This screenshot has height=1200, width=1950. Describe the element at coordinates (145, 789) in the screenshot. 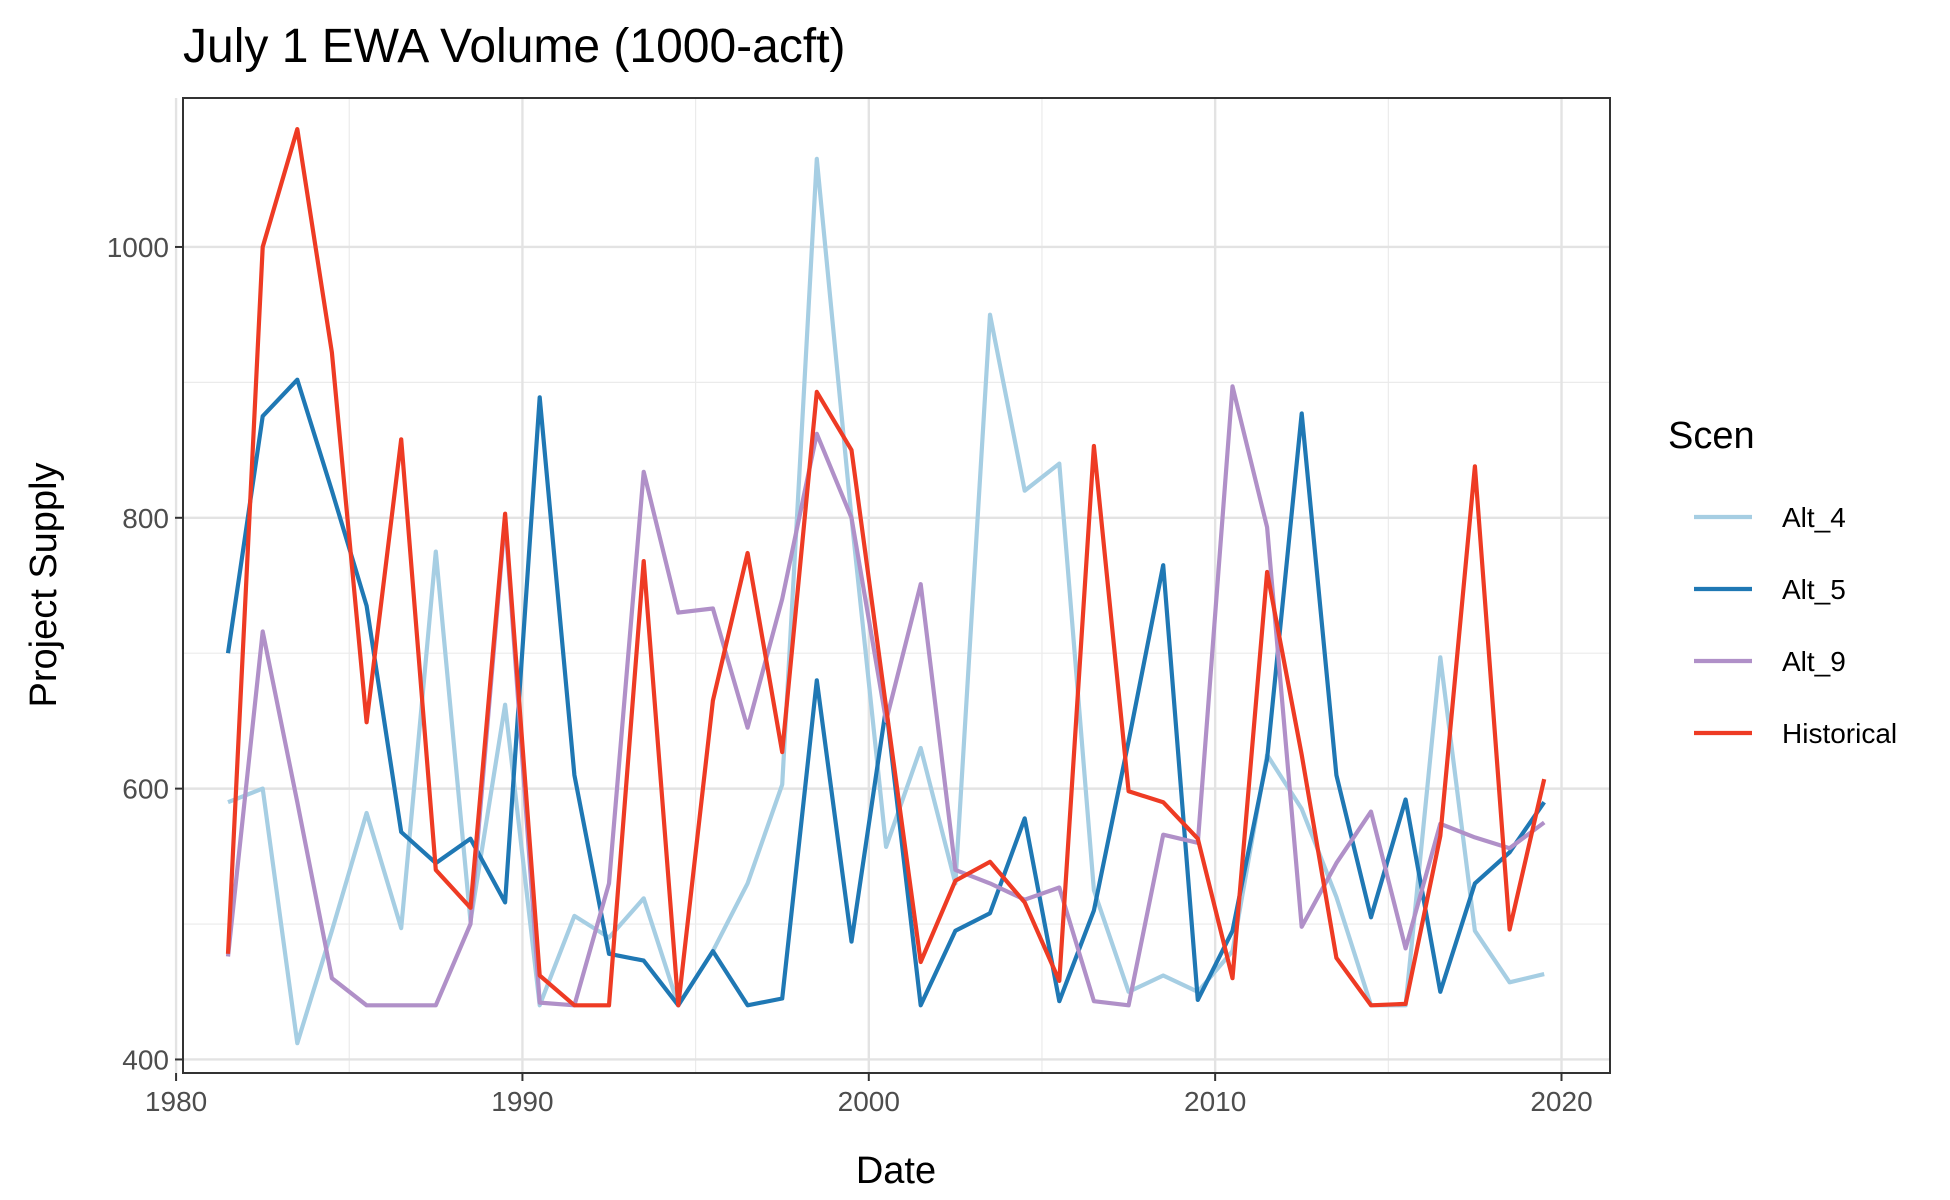

I see `y-tick-label: 600` at that location.